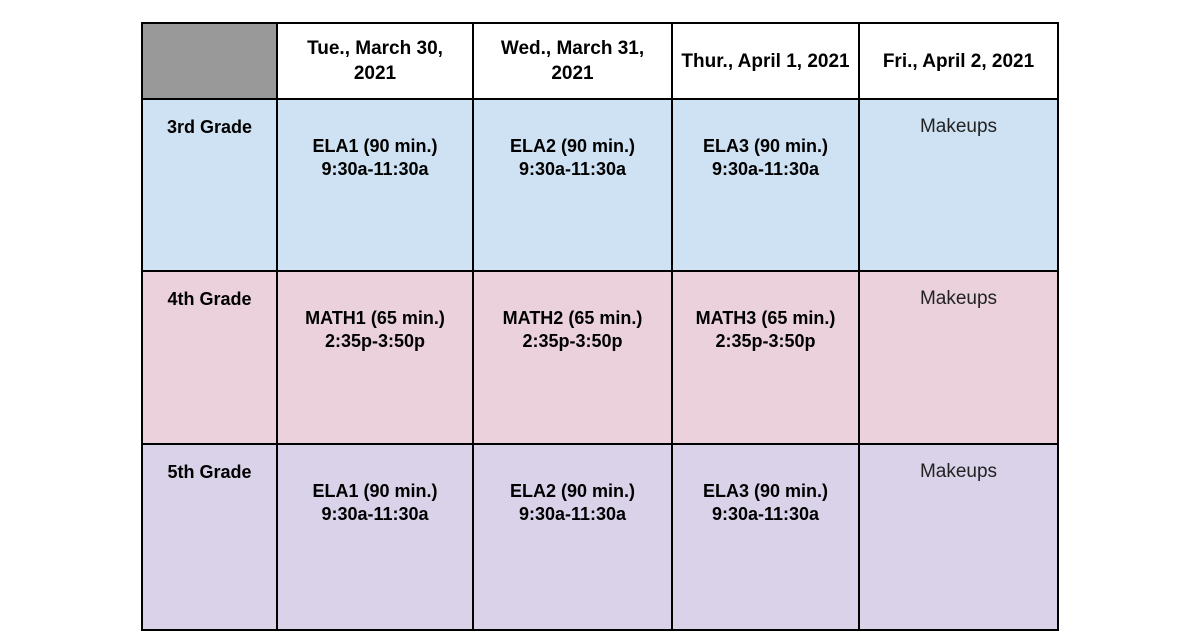 The width and height of the screenshot is (1200, 631). I want to click on day-header-thu: Thur., April 1, 2021, so click(765, 61).